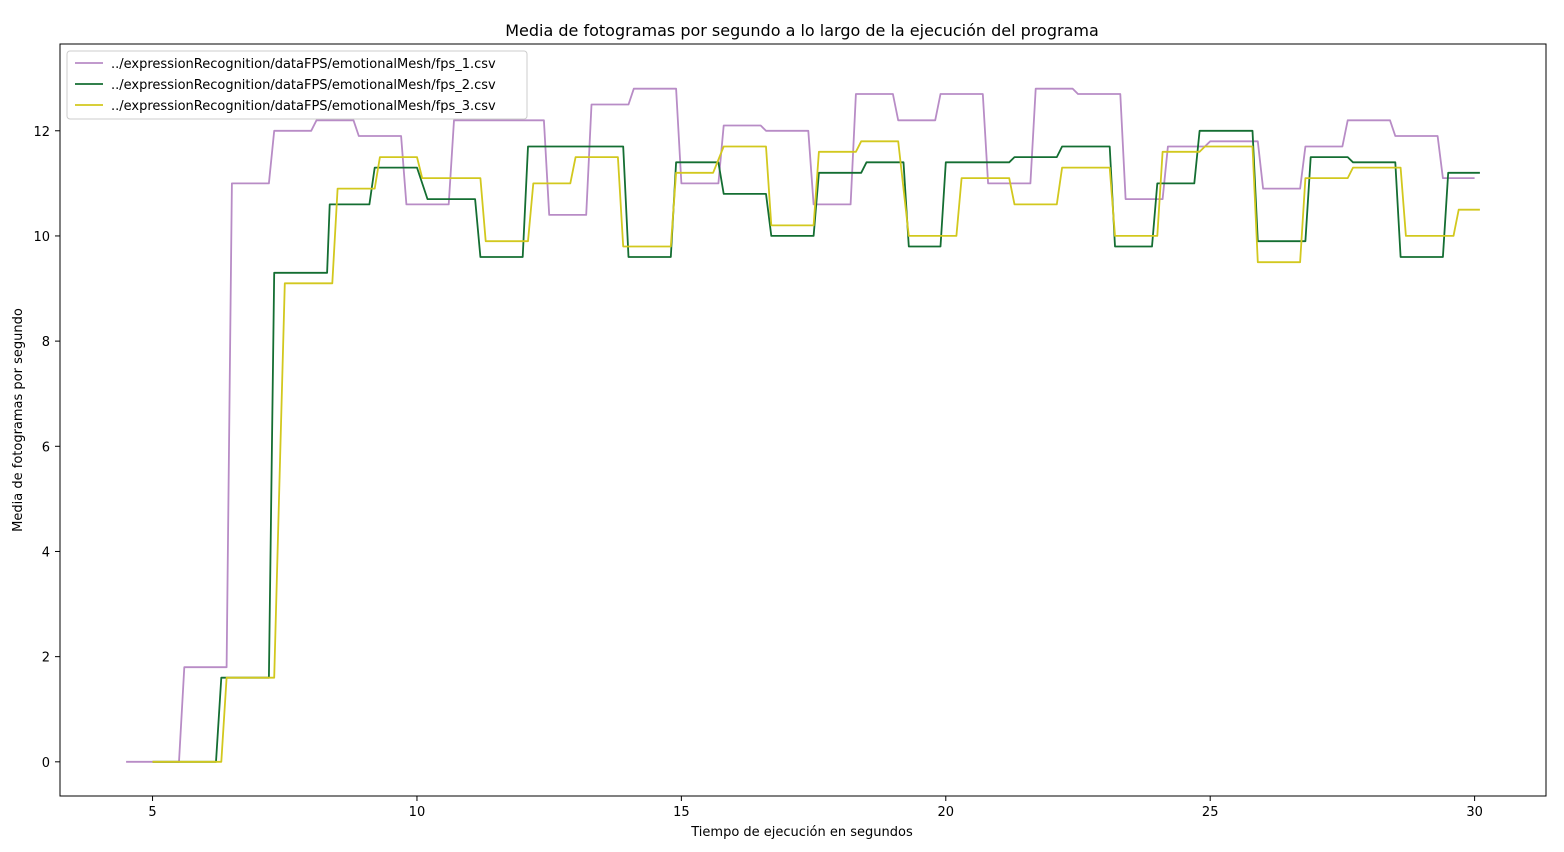 The width and height of the screenshot is (1564, 852). I want to click on x-tick-label: 10, so click(417, 812).